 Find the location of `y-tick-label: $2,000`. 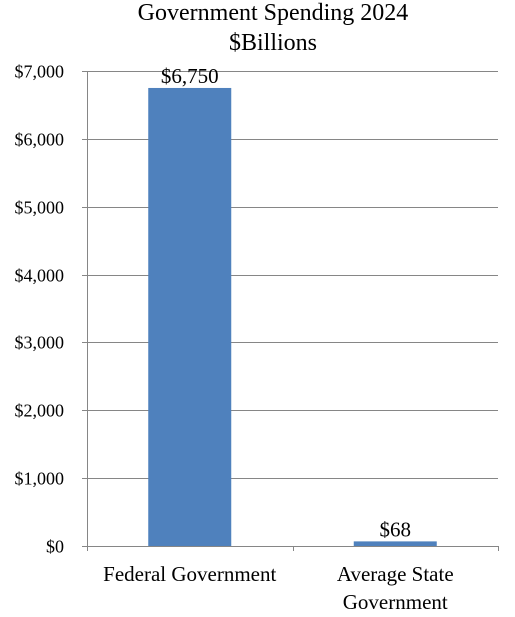

y-tick-label: $2,000 is located at coordinates (40, 411).